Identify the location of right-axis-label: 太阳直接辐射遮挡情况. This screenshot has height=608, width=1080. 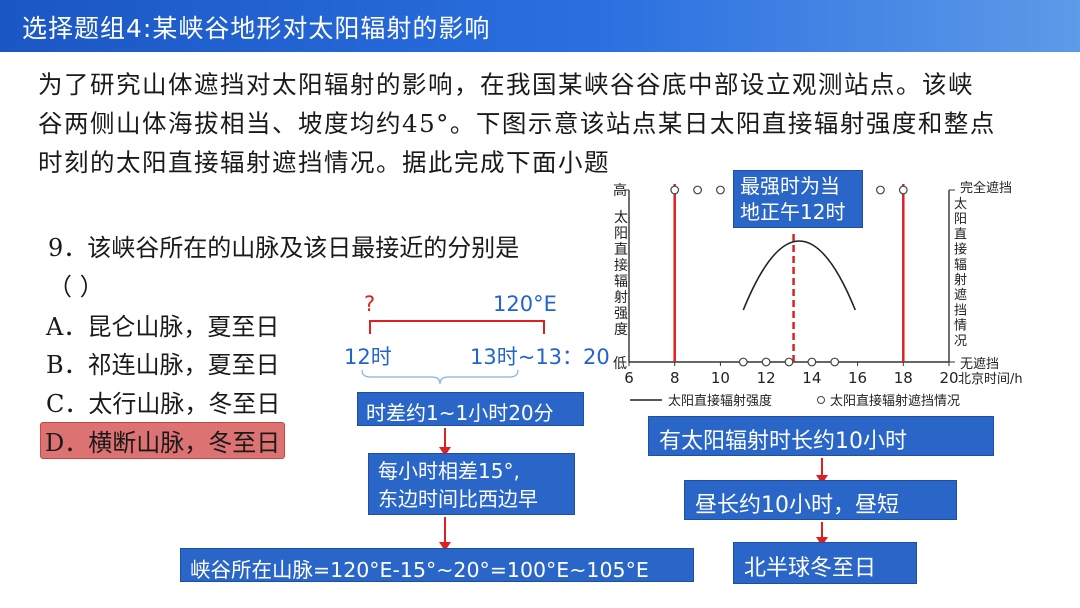
(960, 273).